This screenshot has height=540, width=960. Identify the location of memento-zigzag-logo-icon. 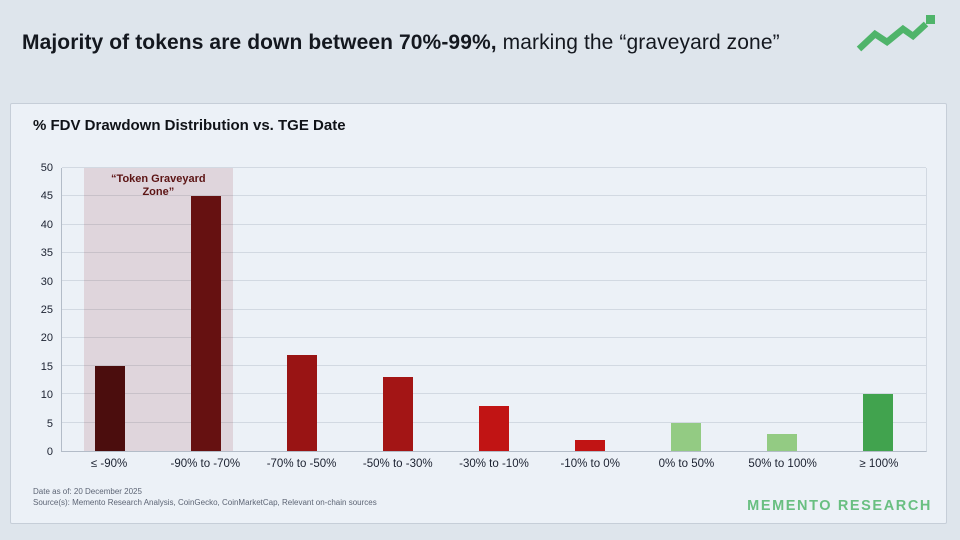
(895, 33).